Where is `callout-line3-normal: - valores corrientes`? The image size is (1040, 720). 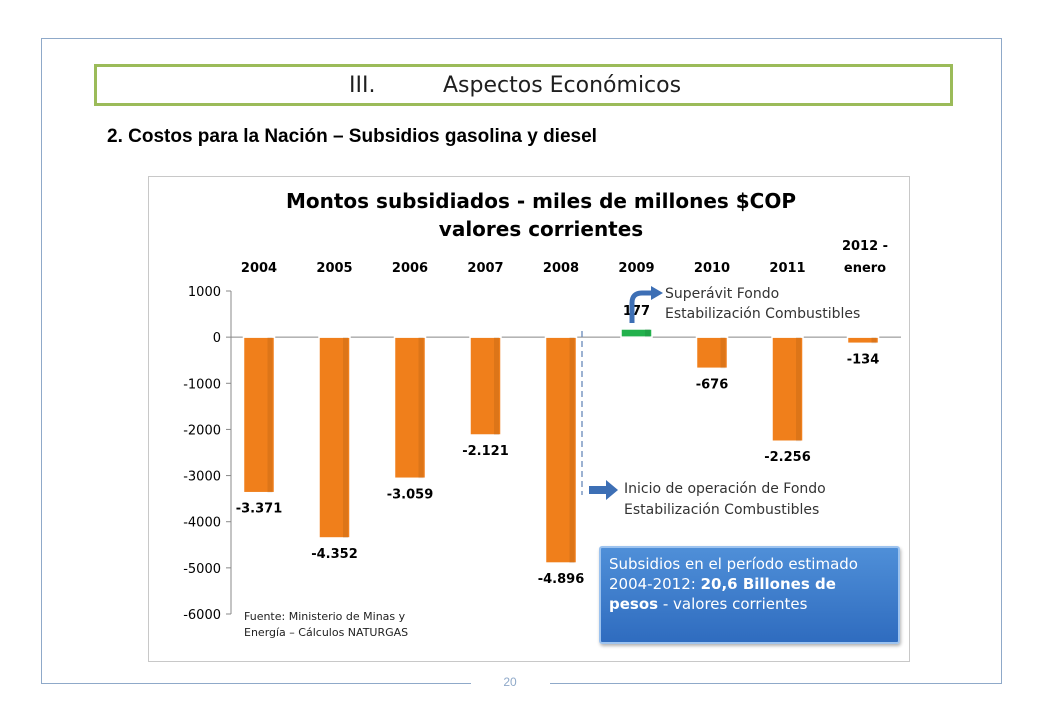
callout-line3-normal: - valores corrientes is located at coordinates (733, 604).